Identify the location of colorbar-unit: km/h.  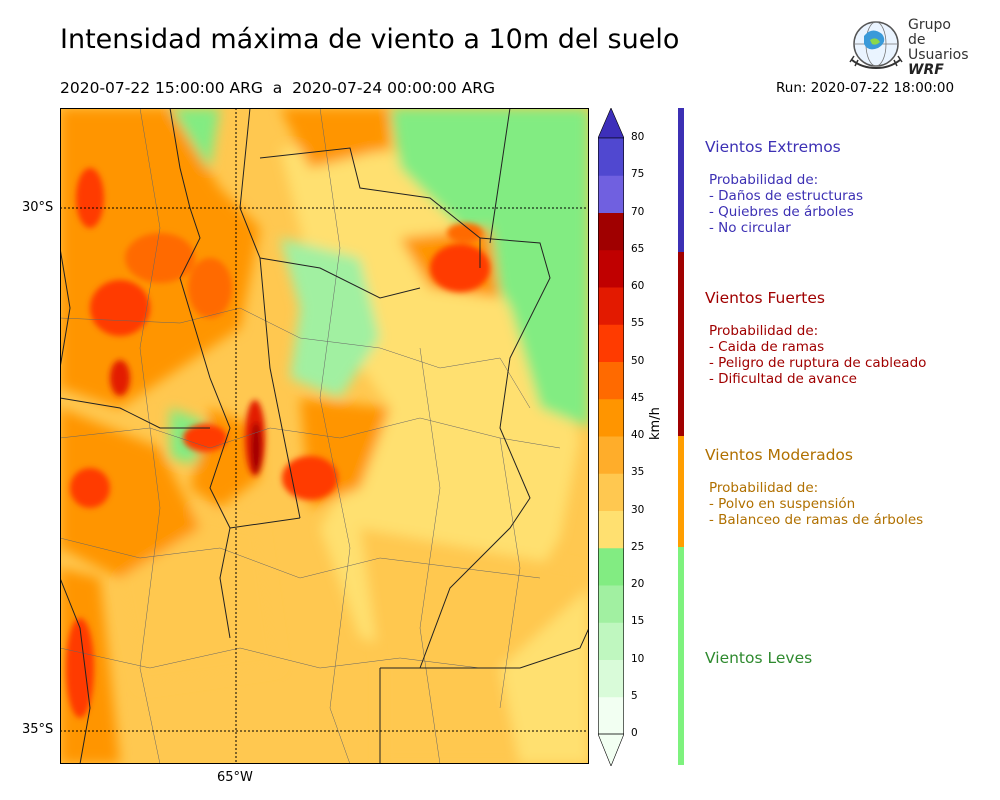
(655, 423).